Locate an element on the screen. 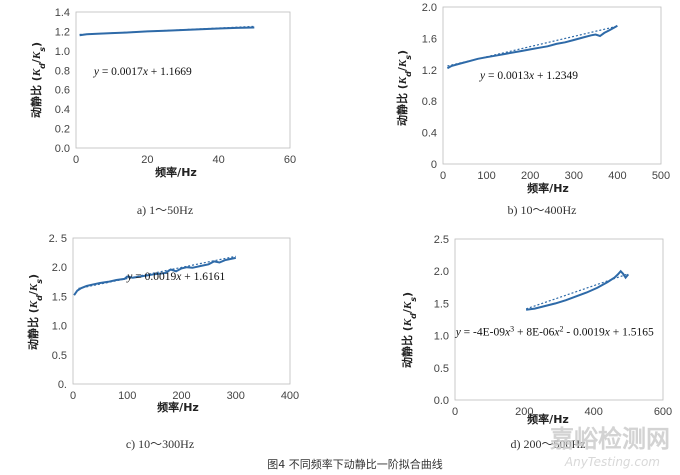 This screenshot has height=475, width=680. chart-c-xtick-label: 200 is located at coordinates (181, 396).